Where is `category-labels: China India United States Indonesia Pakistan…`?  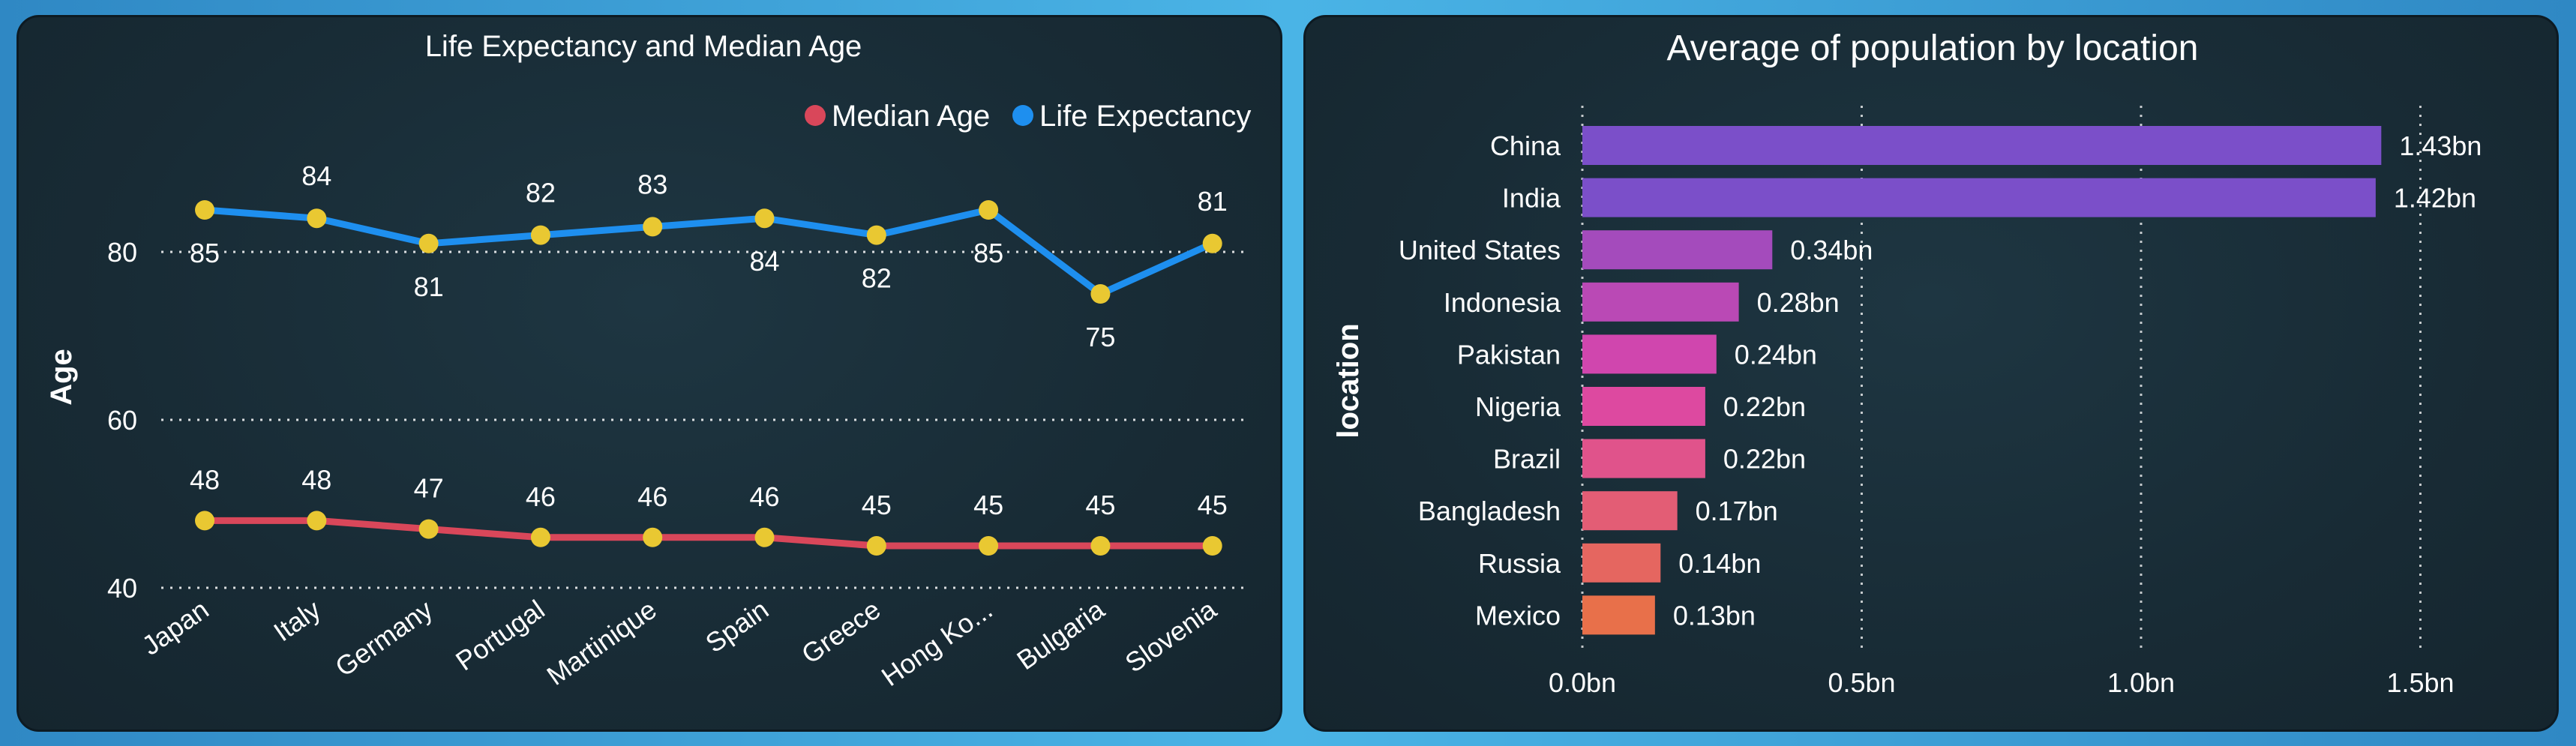 category-labels: China India United States Indonesia Pakistan… is located at coordinates (1480, 380).